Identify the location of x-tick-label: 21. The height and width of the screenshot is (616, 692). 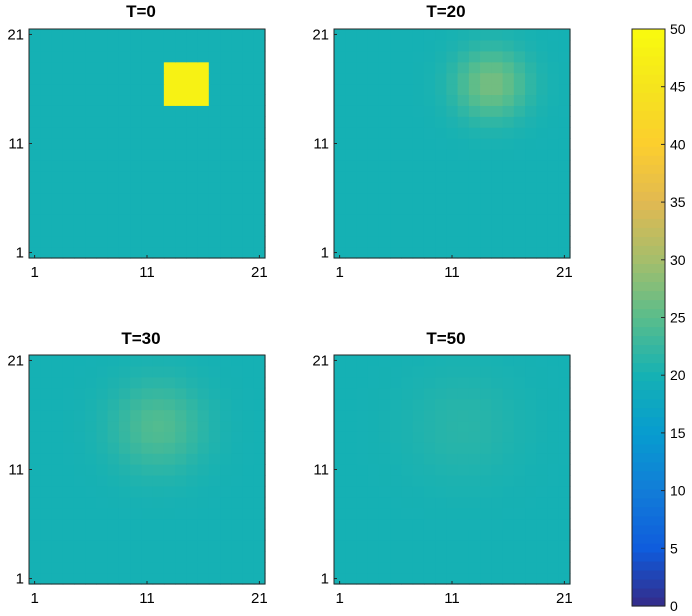
(259, 272).